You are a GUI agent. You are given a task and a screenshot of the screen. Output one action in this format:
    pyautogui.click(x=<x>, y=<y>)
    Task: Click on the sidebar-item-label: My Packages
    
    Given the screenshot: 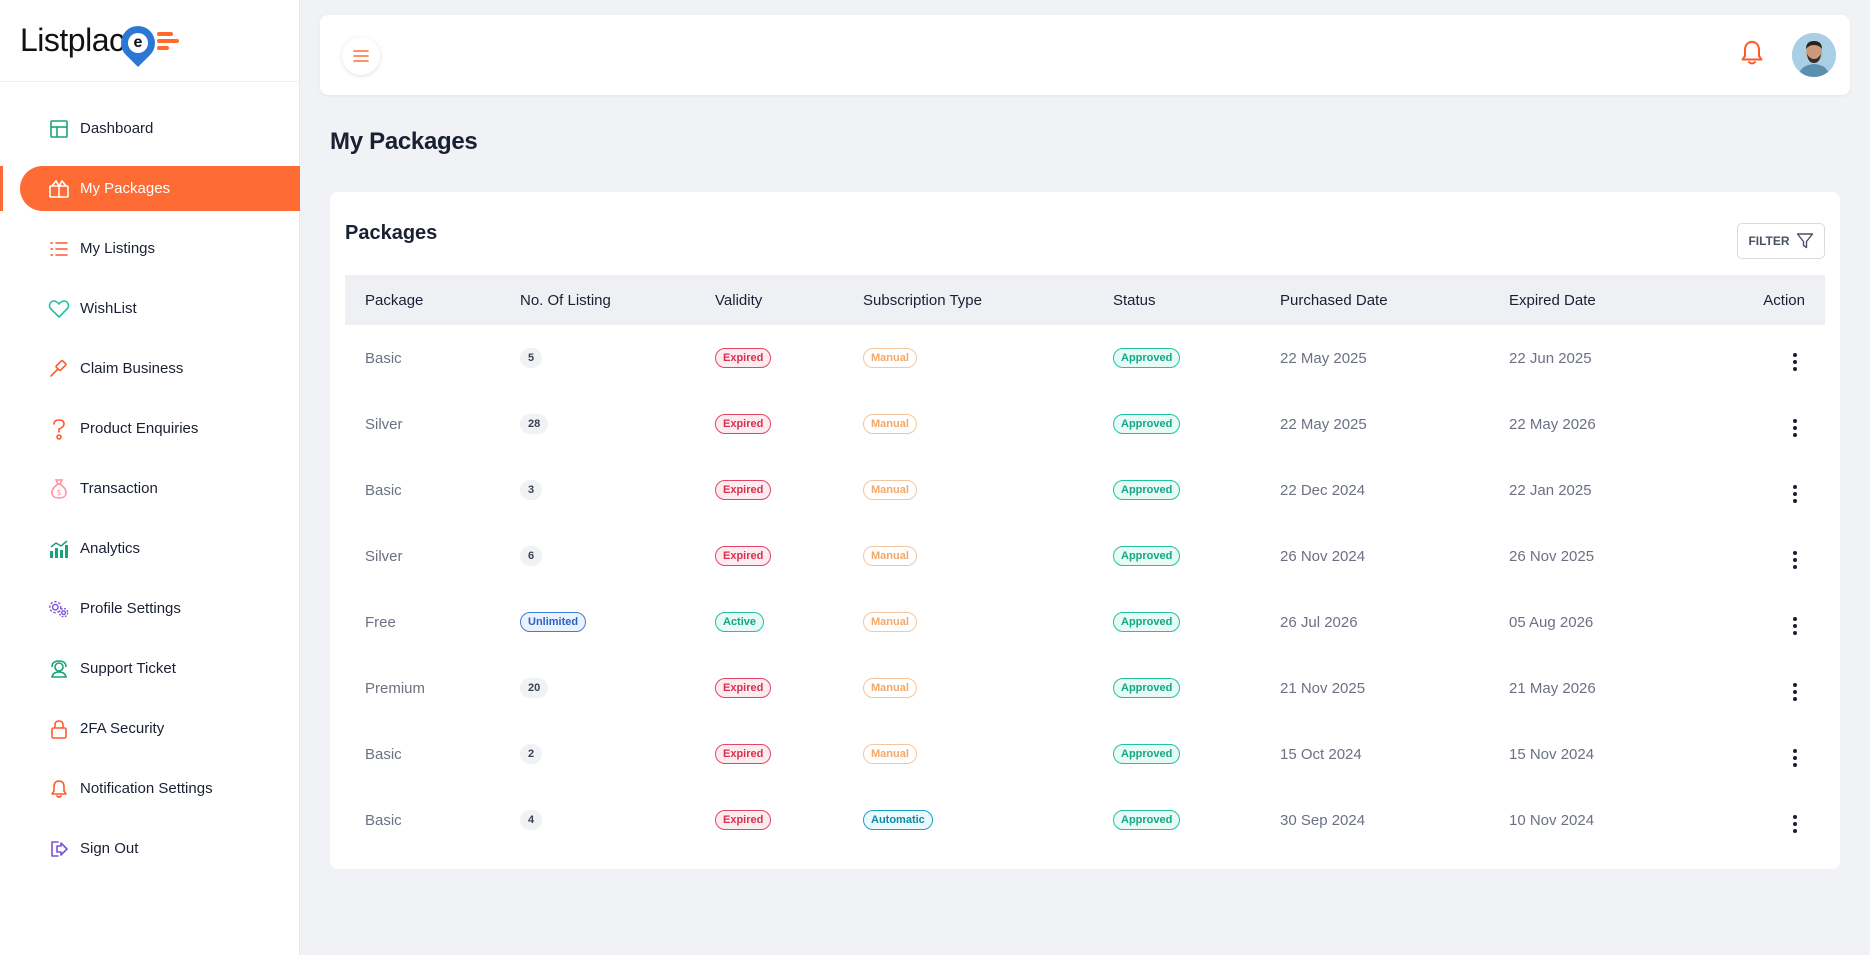 What is the action you would take?
    pyautogui.click(x=125, y=188)
    